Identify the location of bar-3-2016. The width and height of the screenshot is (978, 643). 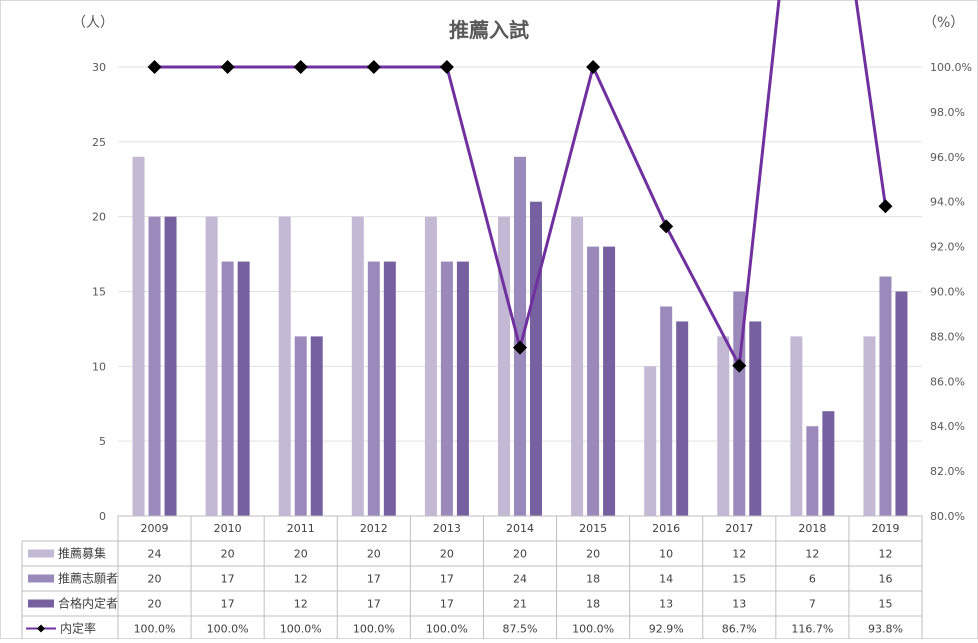
(682, 418).